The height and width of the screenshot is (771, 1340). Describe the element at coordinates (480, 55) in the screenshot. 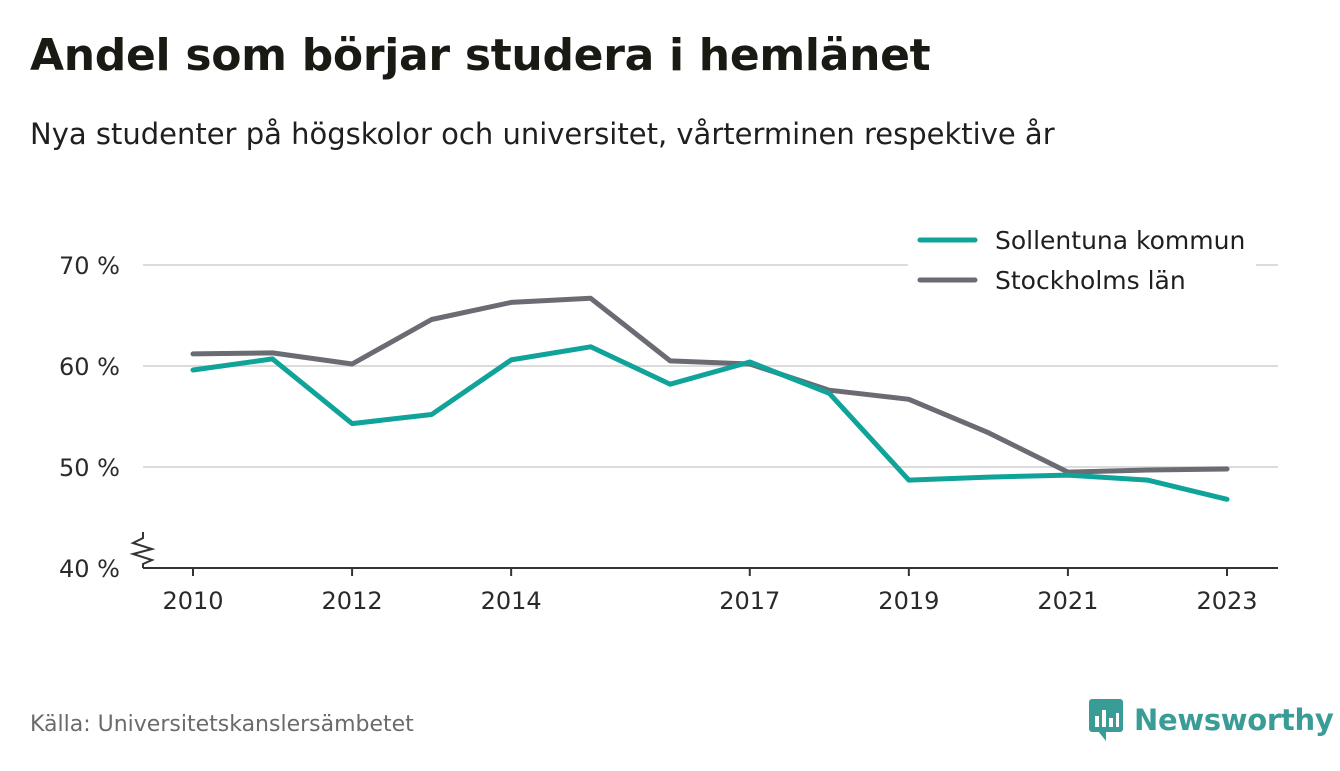

I see `chart-title: Andel som börjar studera i hemlänet` at that location.